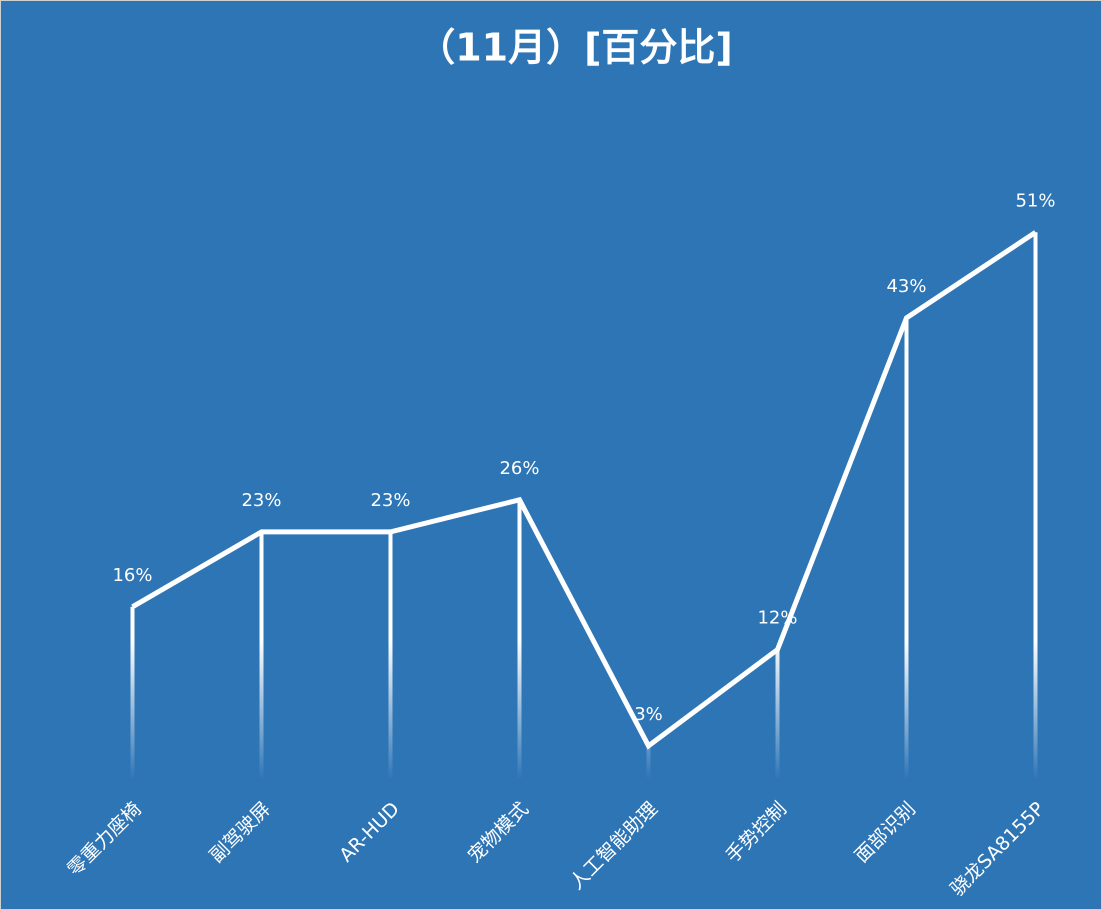 The image size is (1102, 910). Describe the element at coordinates (1035, 200) in the screenshot. I see `data-label: 51%` at that location.